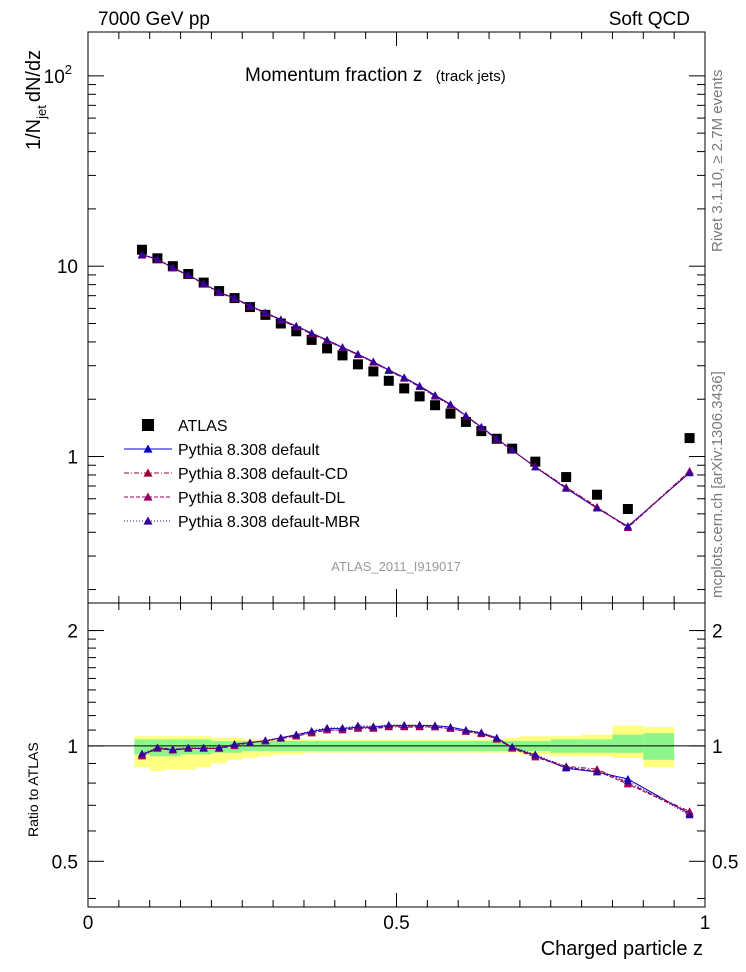  I want to click on legend-label: Pythia 8.308 default, so click(249, 450).